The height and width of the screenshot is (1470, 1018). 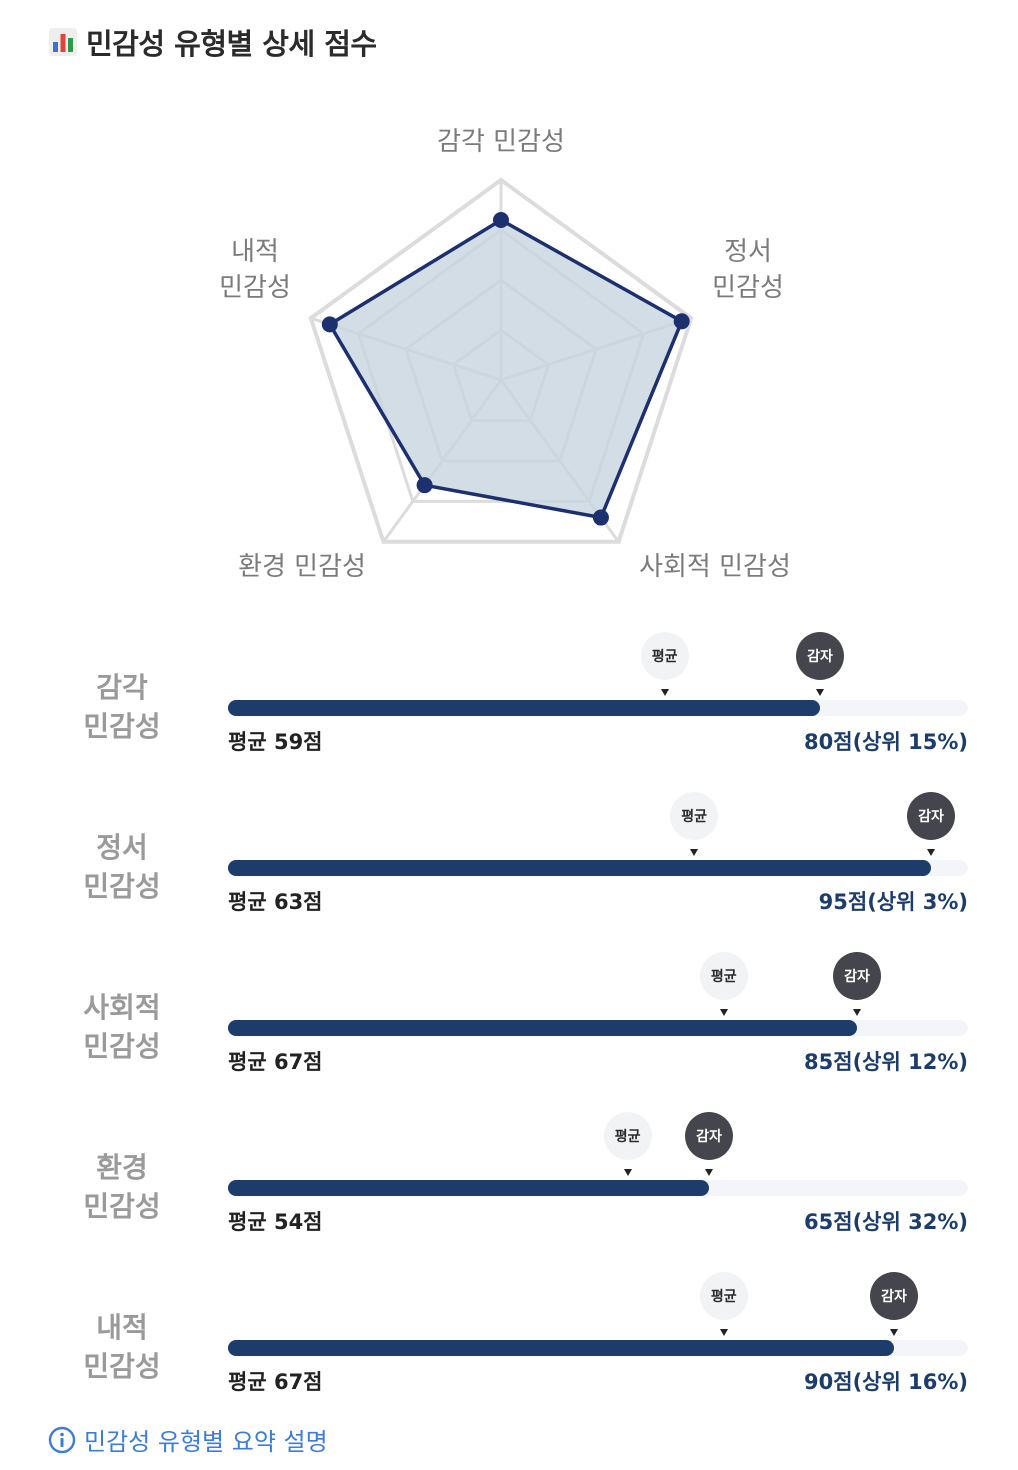 I want to click on summary-link-text: 민감성 유형별 요약 설명, so click(x=206, y=1442).